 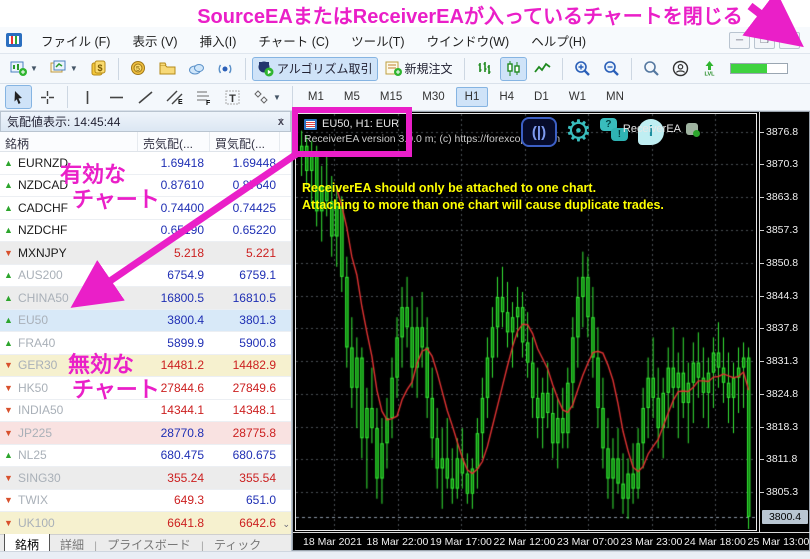 What do you see at coordinates (351, 97) in the screenshot?
I see `timeframe-m5: M5` at bounding box center [351, 97].